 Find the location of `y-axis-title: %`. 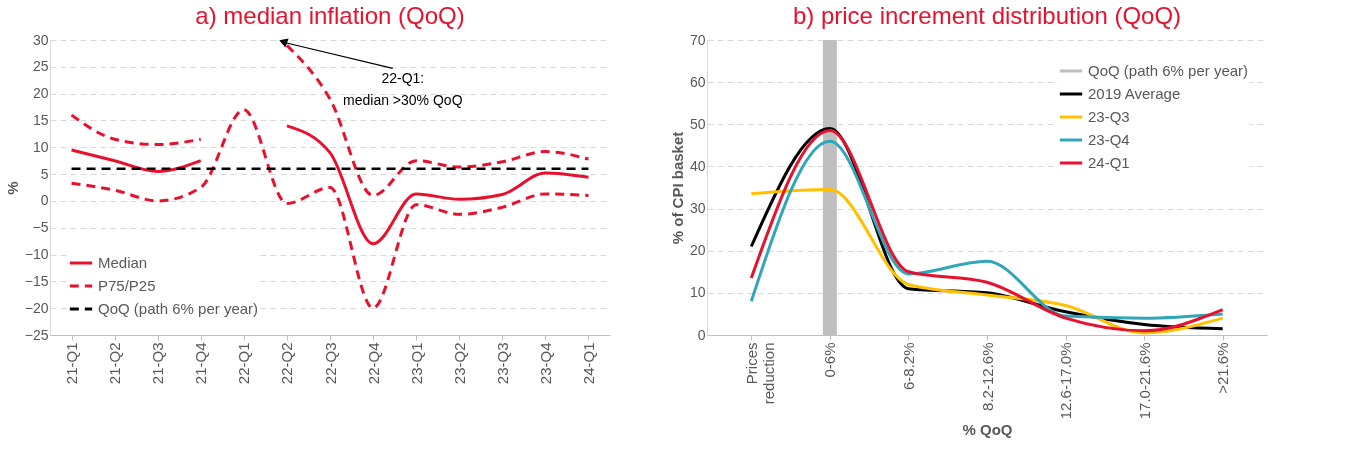

y-axis-title: % is located at coordinates (12, 188).